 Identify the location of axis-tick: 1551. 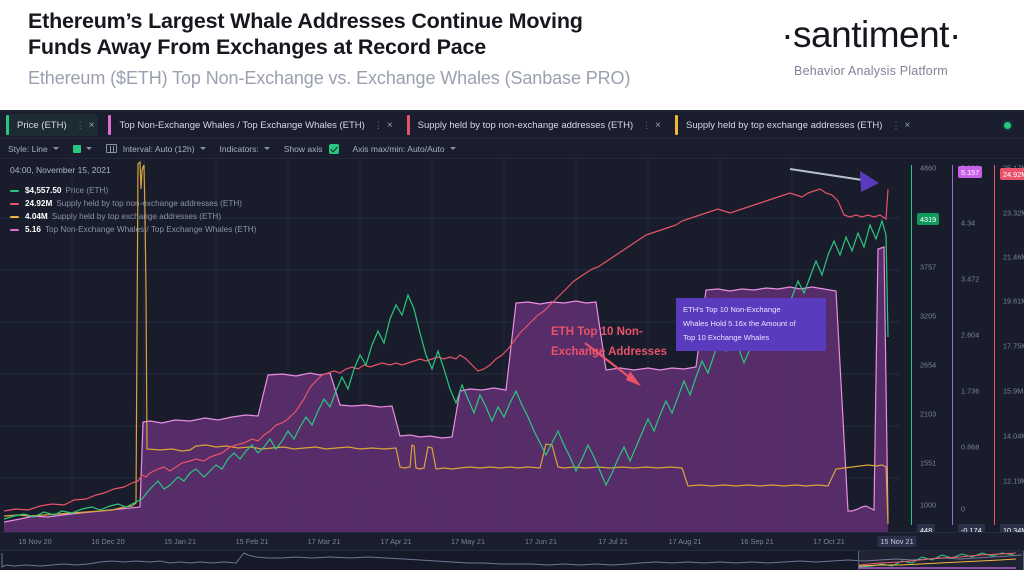
(928, 463).